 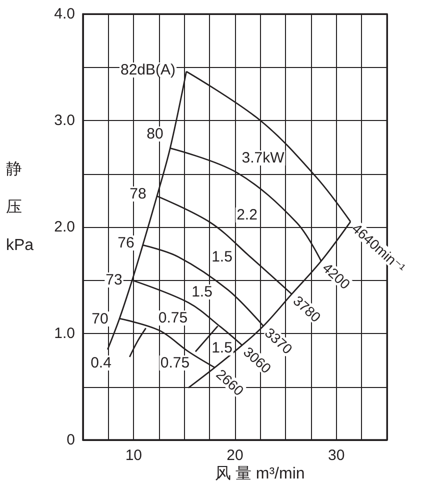 I want to click on annotation: 76, so click(x=126, y=243).